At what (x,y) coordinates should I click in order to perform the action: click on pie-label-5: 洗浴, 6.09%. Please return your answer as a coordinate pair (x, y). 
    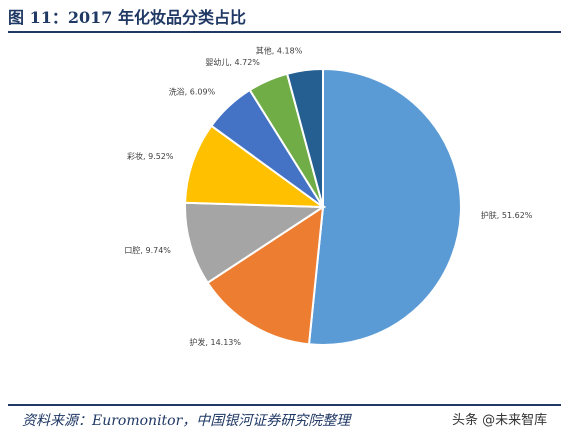
    Looking at the image, I should click on (192, 91).